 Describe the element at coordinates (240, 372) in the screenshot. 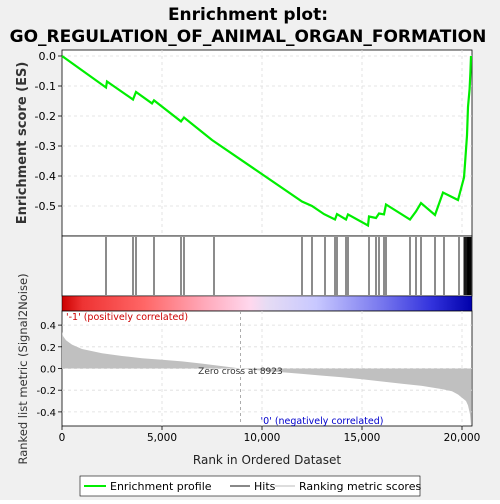

I see `zero-cross-label: Zero cross at 8923` at that location.